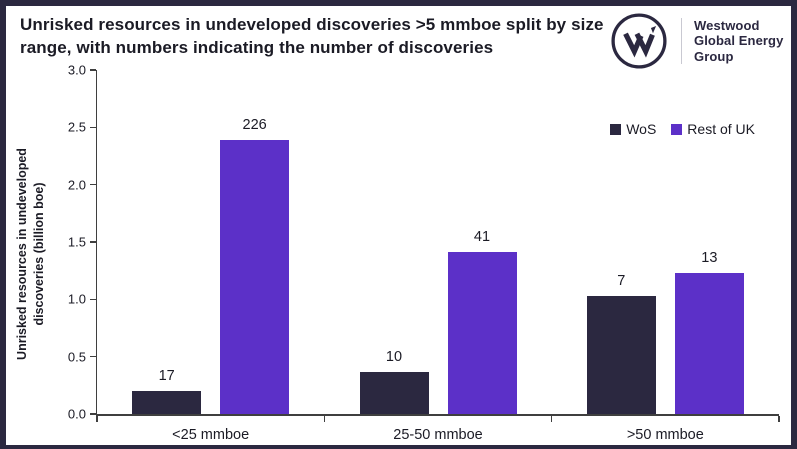  Describe the element at coordinates (76, 127) in the screenshot. I see `y-tick-label: 2.5` at that location.